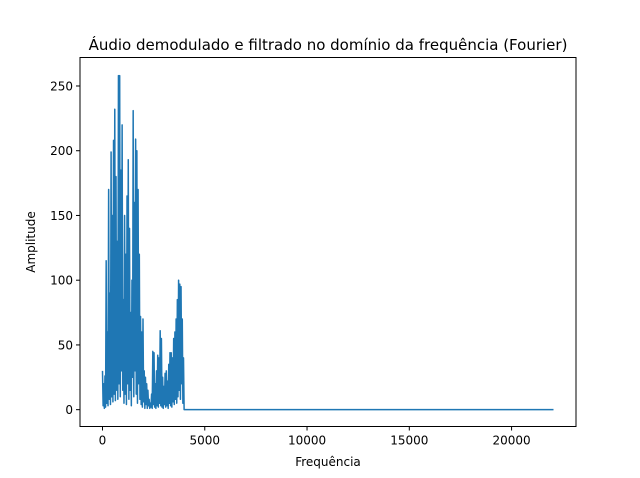 The height and width of the screenshot is (478, 640). I want to click on x-axis-ticks: 0 5000 10000 15000 20000, so click(315, 437).